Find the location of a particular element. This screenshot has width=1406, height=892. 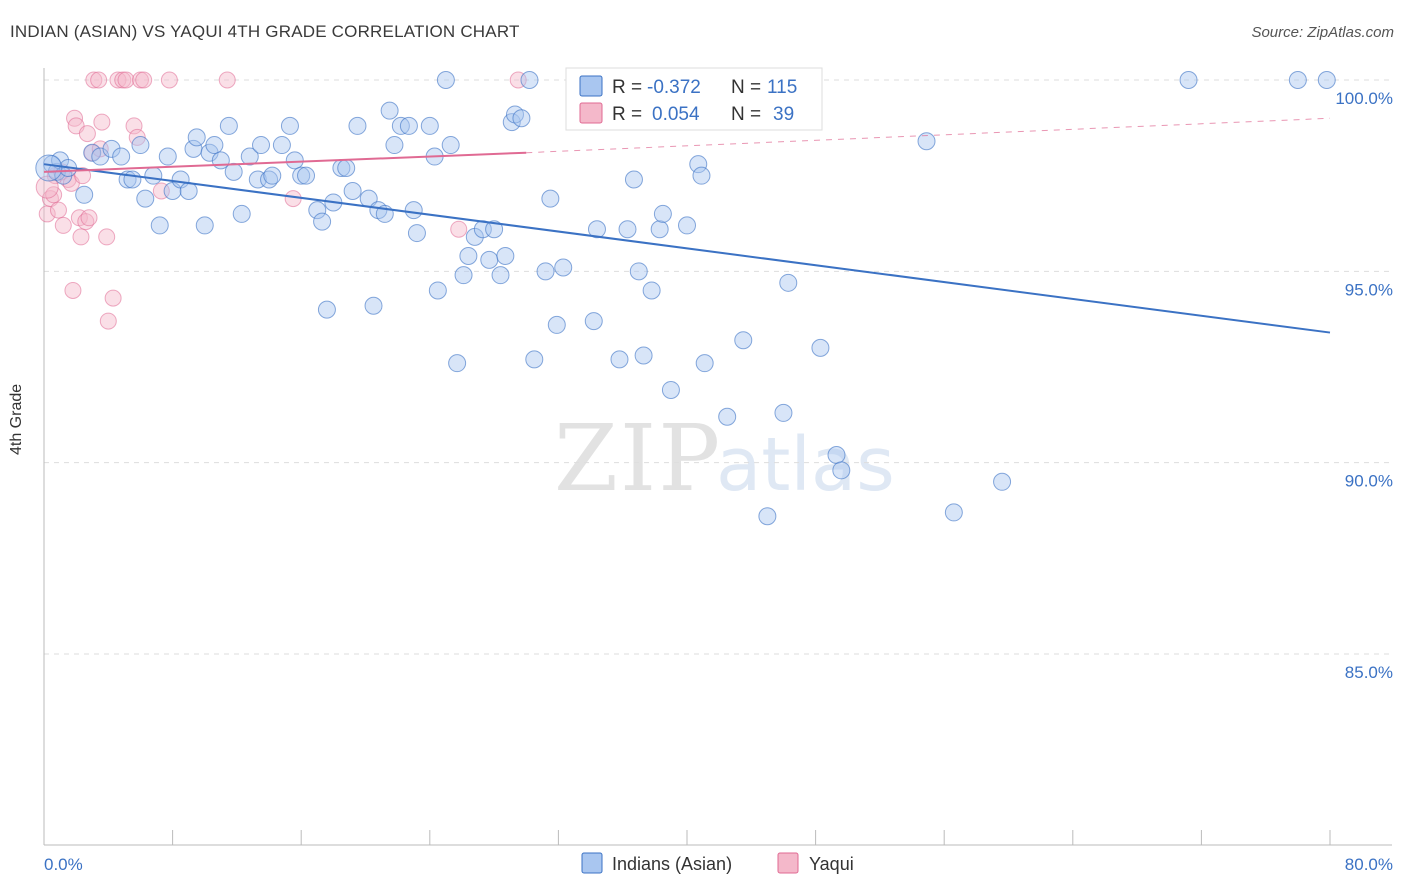

legend-r-label-yaqui: R = is located at coordinates (627, 114).